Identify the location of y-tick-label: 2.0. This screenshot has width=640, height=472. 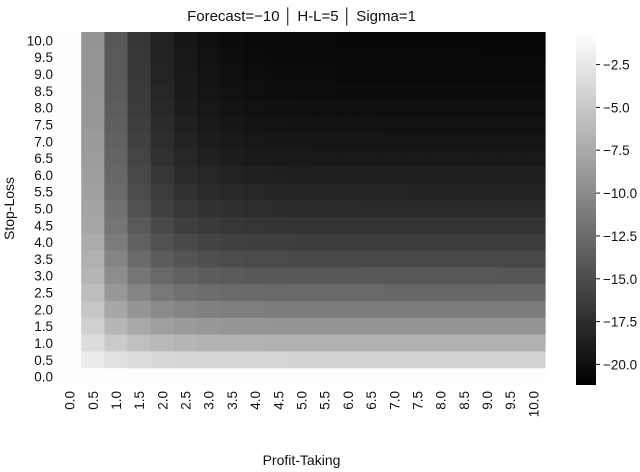
(43, 309).